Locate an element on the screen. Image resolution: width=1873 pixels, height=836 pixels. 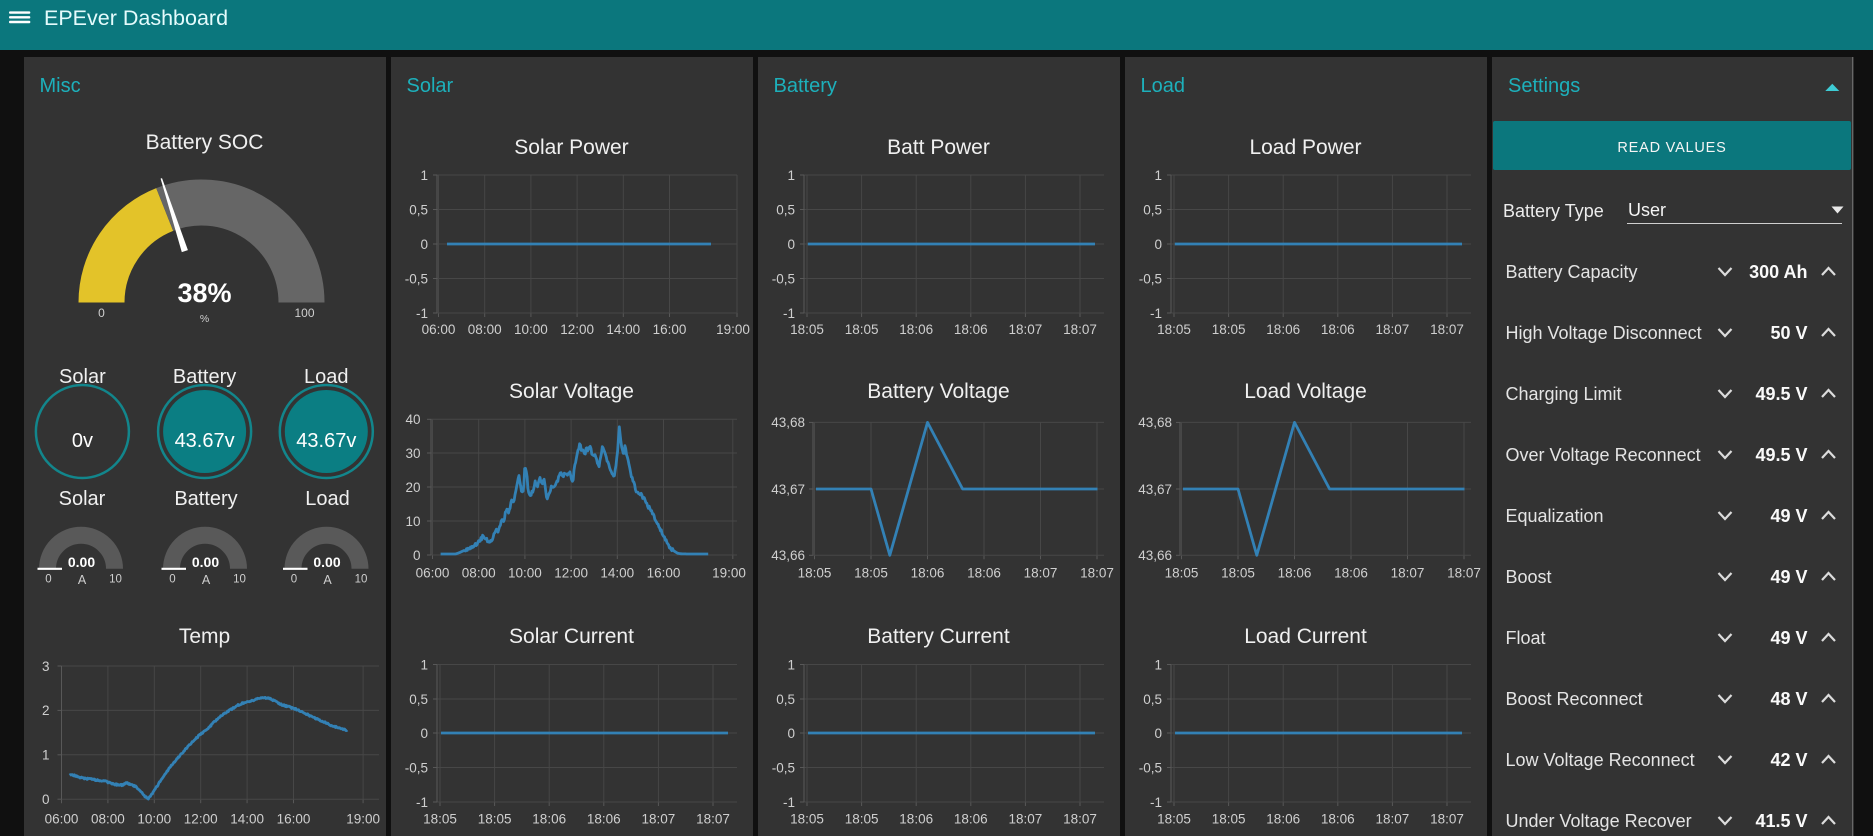
svg-text: Batt Power is located at coordinates (938, 147).